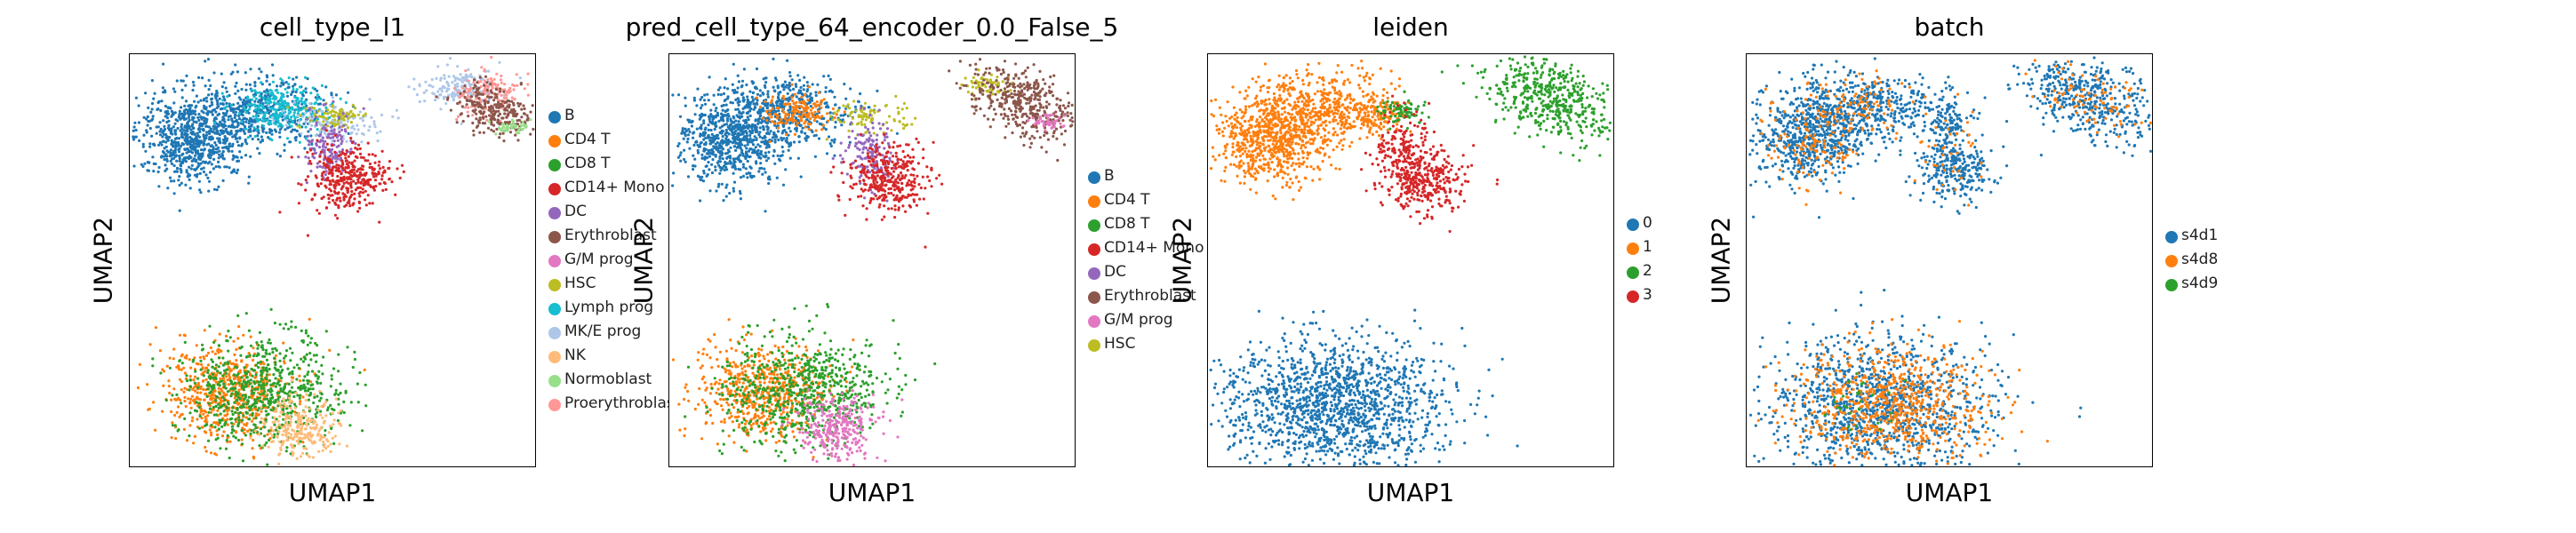  What do you see at coordinates (1410, 27) in the screenshot?
I see `subplot-title: leiden` at bounding box center [1410, 27].